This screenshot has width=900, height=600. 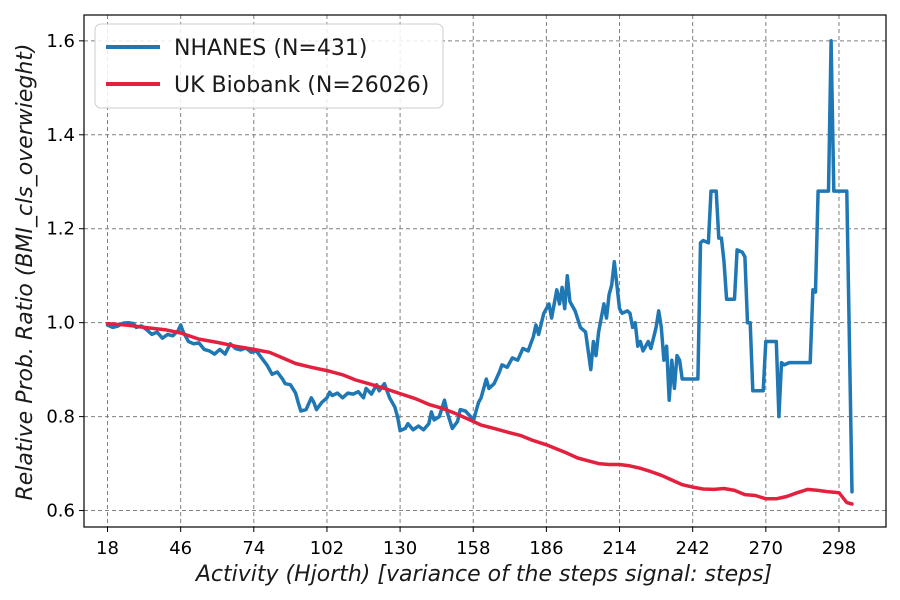 What do you see at coordinates (619, 548) in the screenshot?
I see `x-tick-label: 214` at bounding box center [619, 548].